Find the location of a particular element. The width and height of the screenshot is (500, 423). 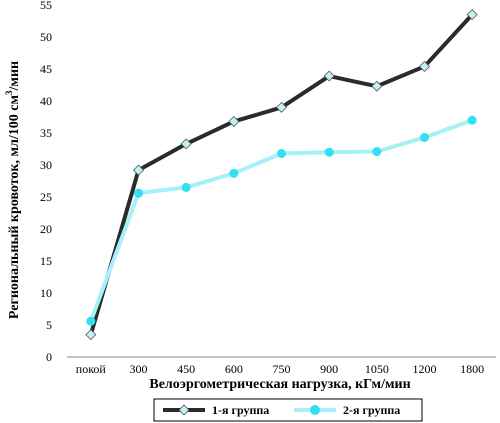

y-tick-label: 10 is located at coordinates (46, 293).